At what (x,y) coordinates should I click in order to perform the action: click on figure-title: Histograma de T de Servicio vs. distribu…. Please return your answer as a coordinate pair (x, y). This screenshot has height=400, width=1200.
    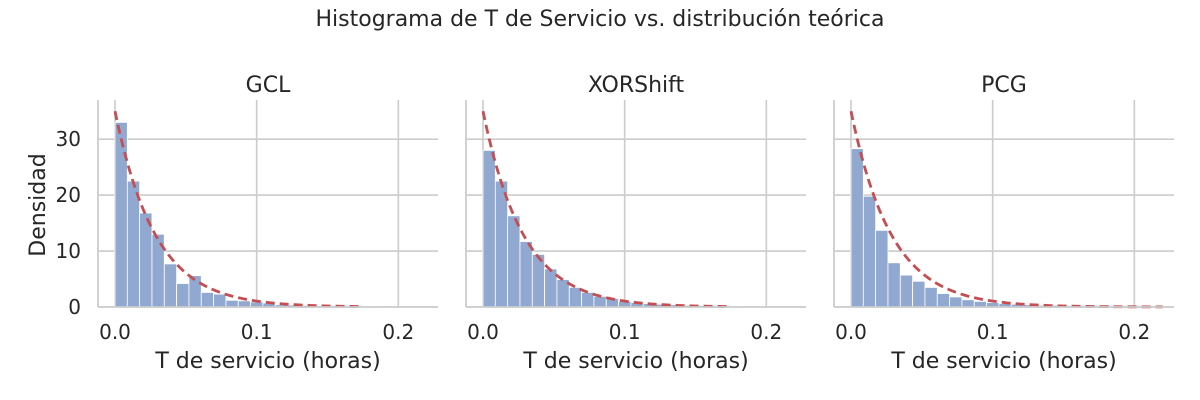
    Looking at the image, I should click on (599, 19).